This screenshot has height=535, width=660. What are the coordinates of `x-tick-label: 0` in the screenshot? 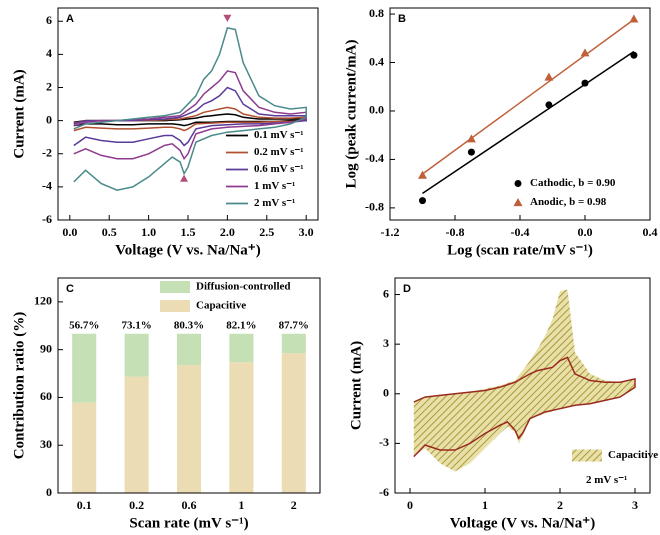 It's located at (410, 505).